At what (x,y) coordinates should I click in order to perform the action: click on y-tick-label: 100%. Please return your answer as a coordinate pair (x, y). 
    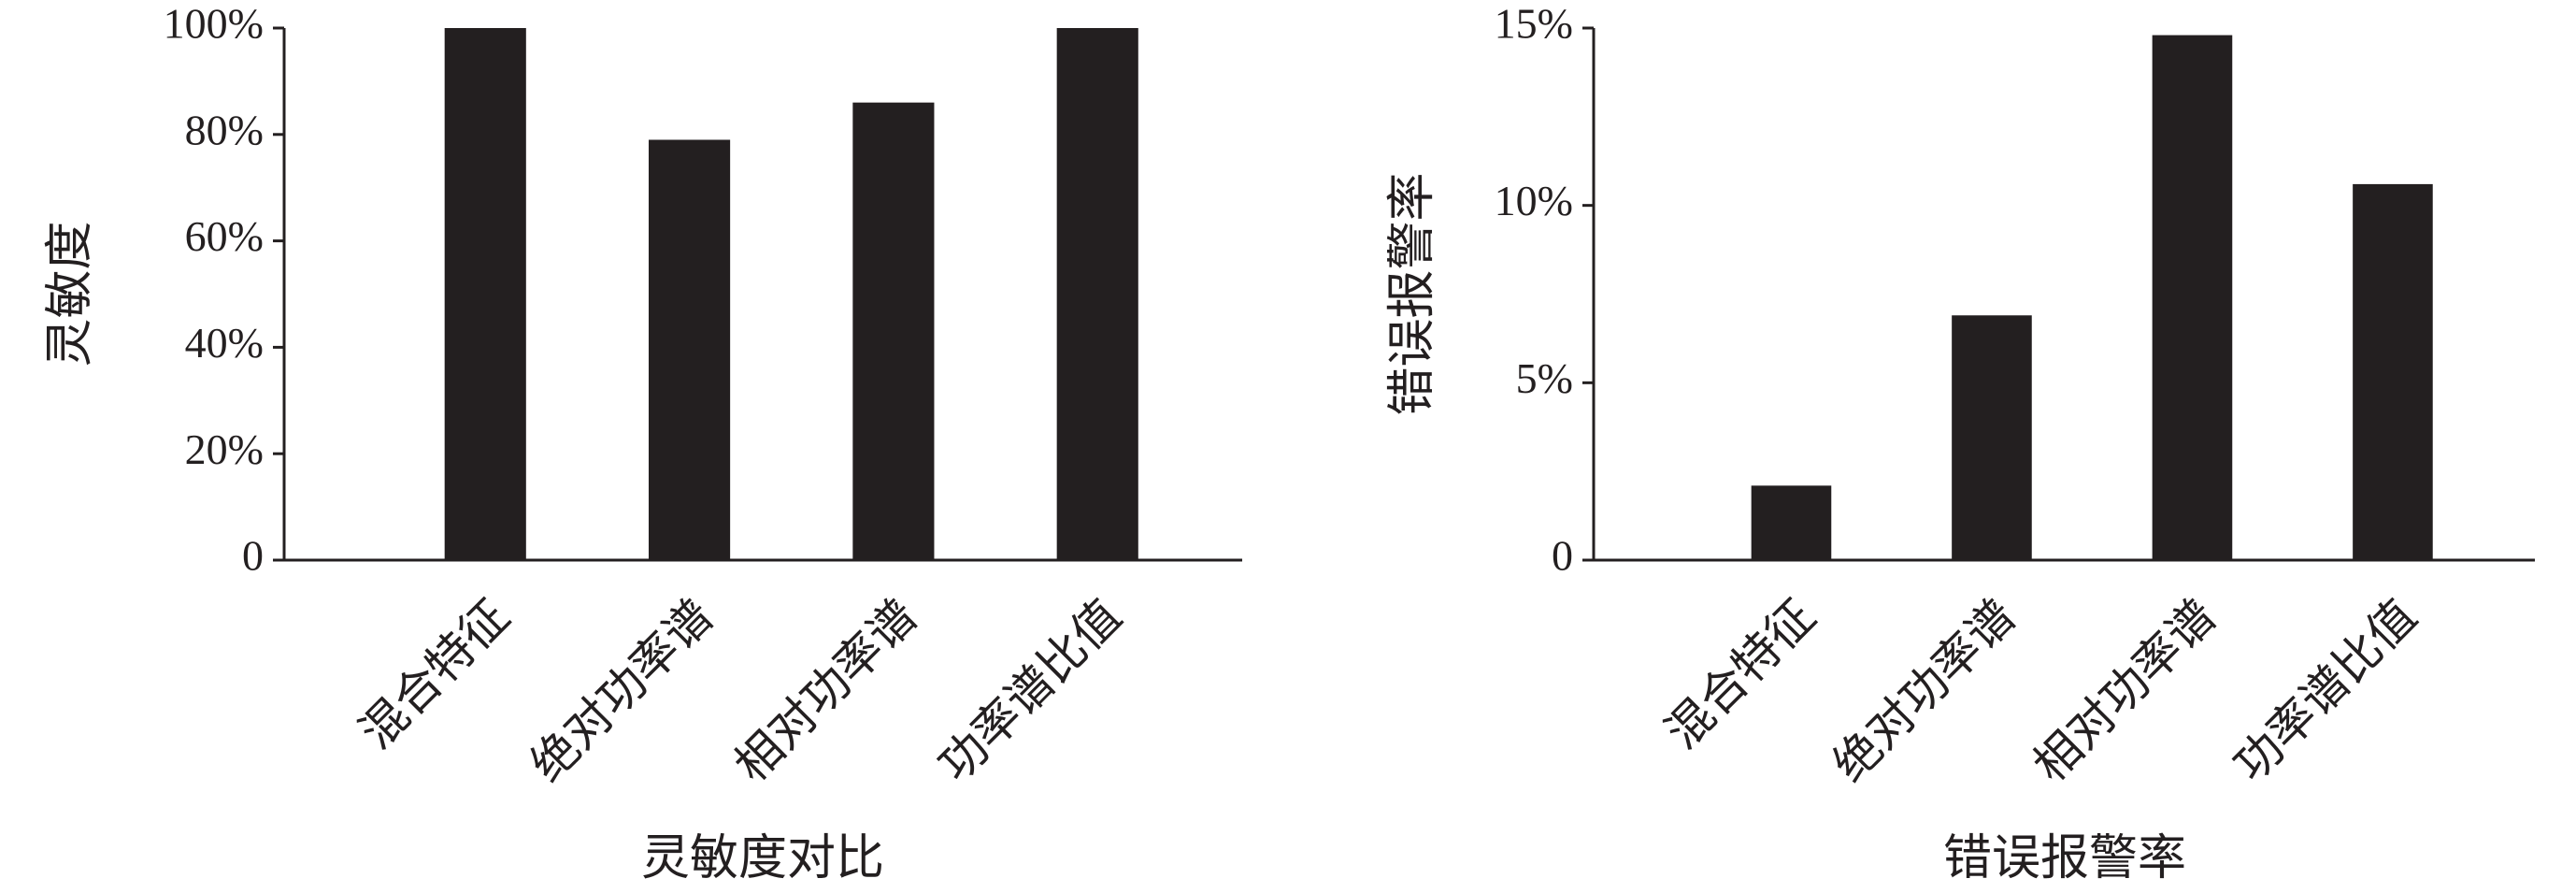
    Looking at the image, I should click on (214, 24).